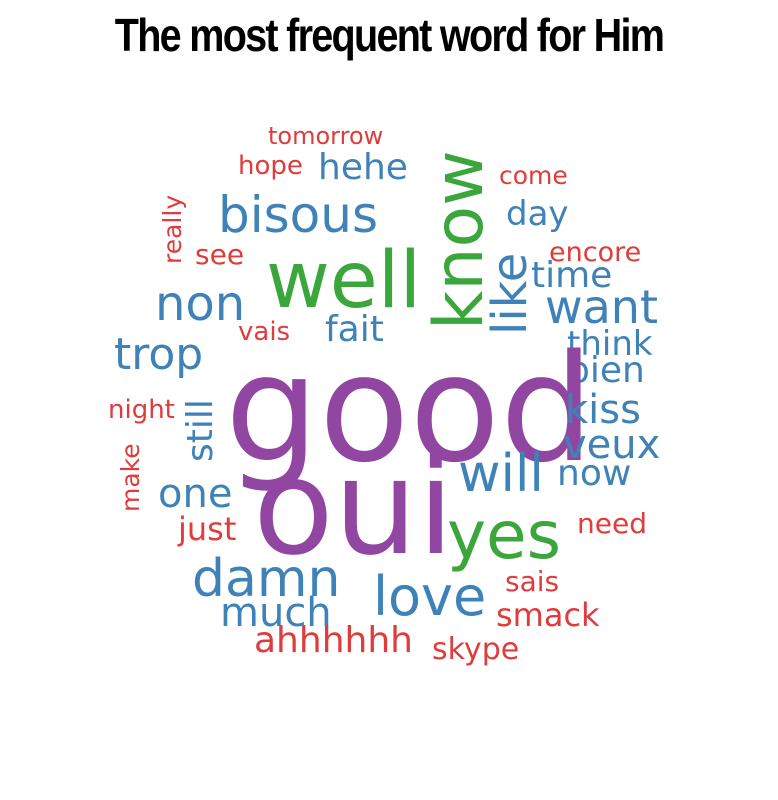  What do you see at coordinates (612, 523) in the screenshot?
I see `word-need: need` at bounding box center [612, 523].